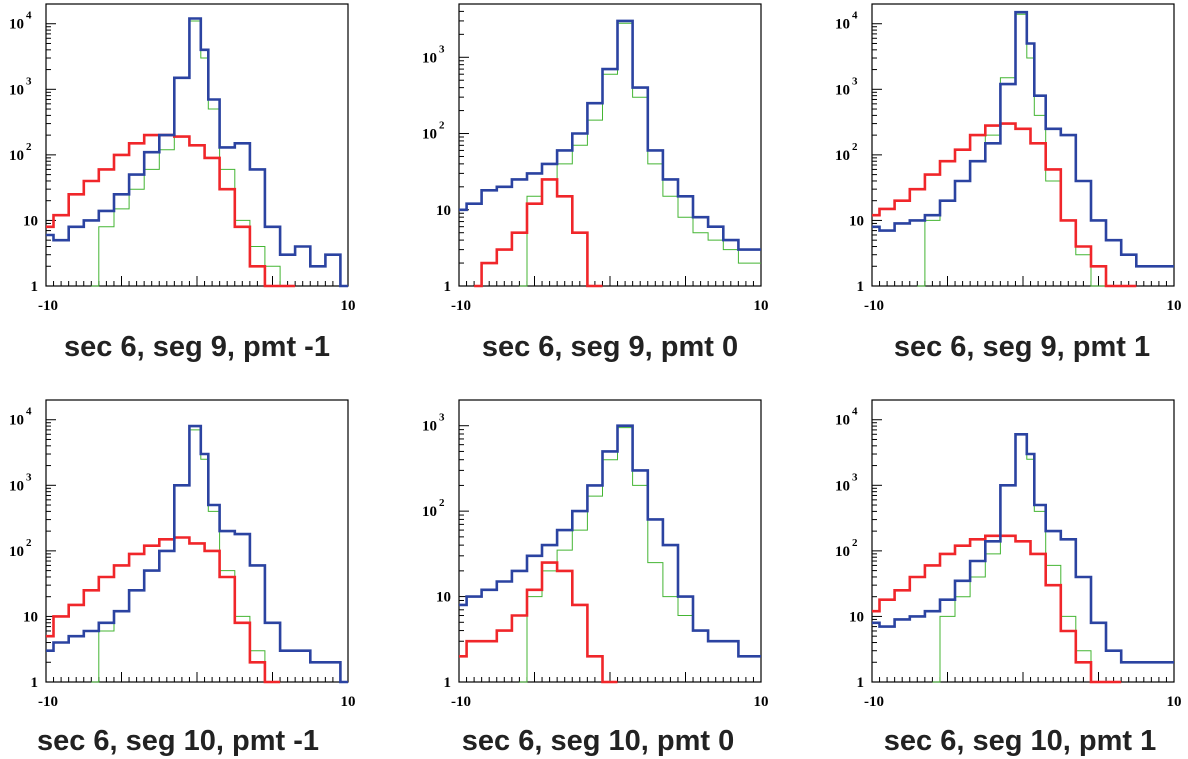 The width and height of the screenshot is (1188, 759). Describe the element at coordinates (610, 347) in the screenshot. I see `panel-title: sec 6, seg 9, pmt 0` at that location.